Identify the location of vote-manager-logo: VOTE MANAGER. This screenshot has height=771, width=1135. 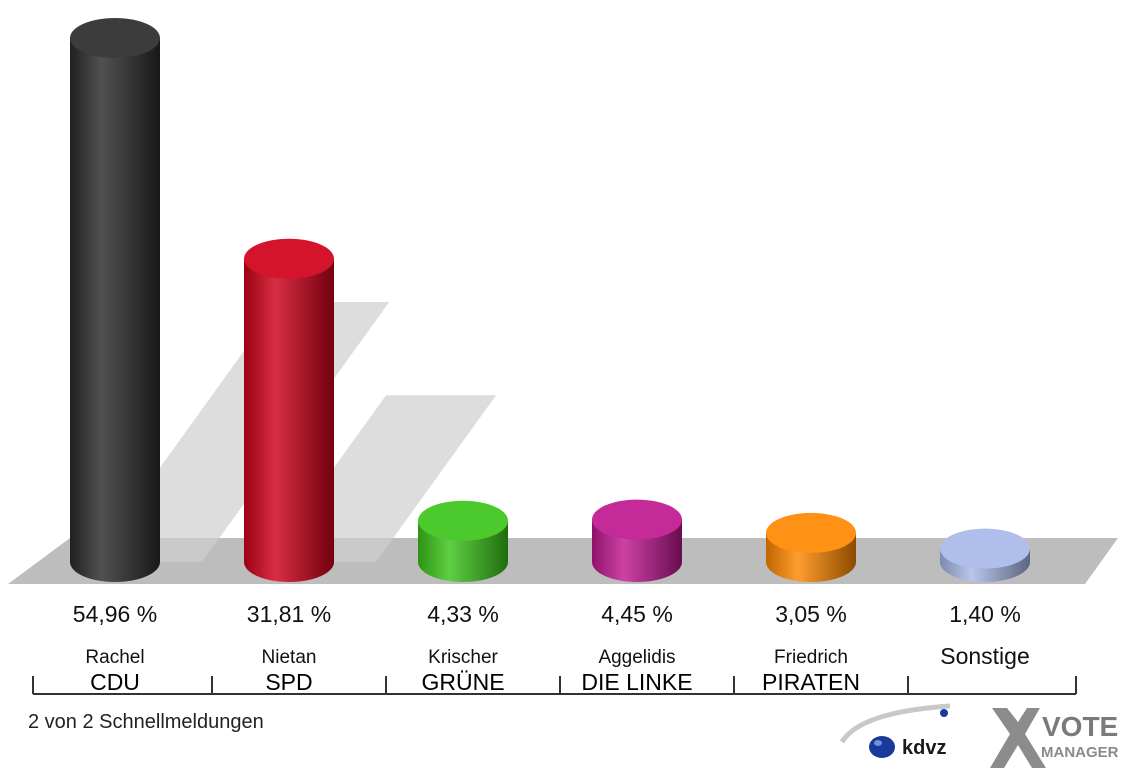
(1054, 738).